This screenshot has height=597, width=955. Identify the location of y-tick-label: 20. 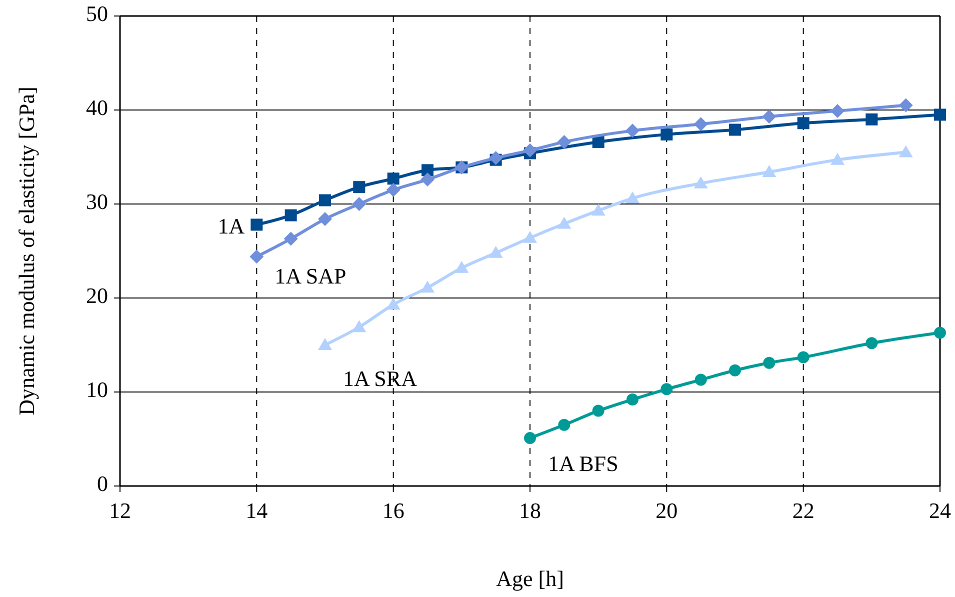
(97, 295).